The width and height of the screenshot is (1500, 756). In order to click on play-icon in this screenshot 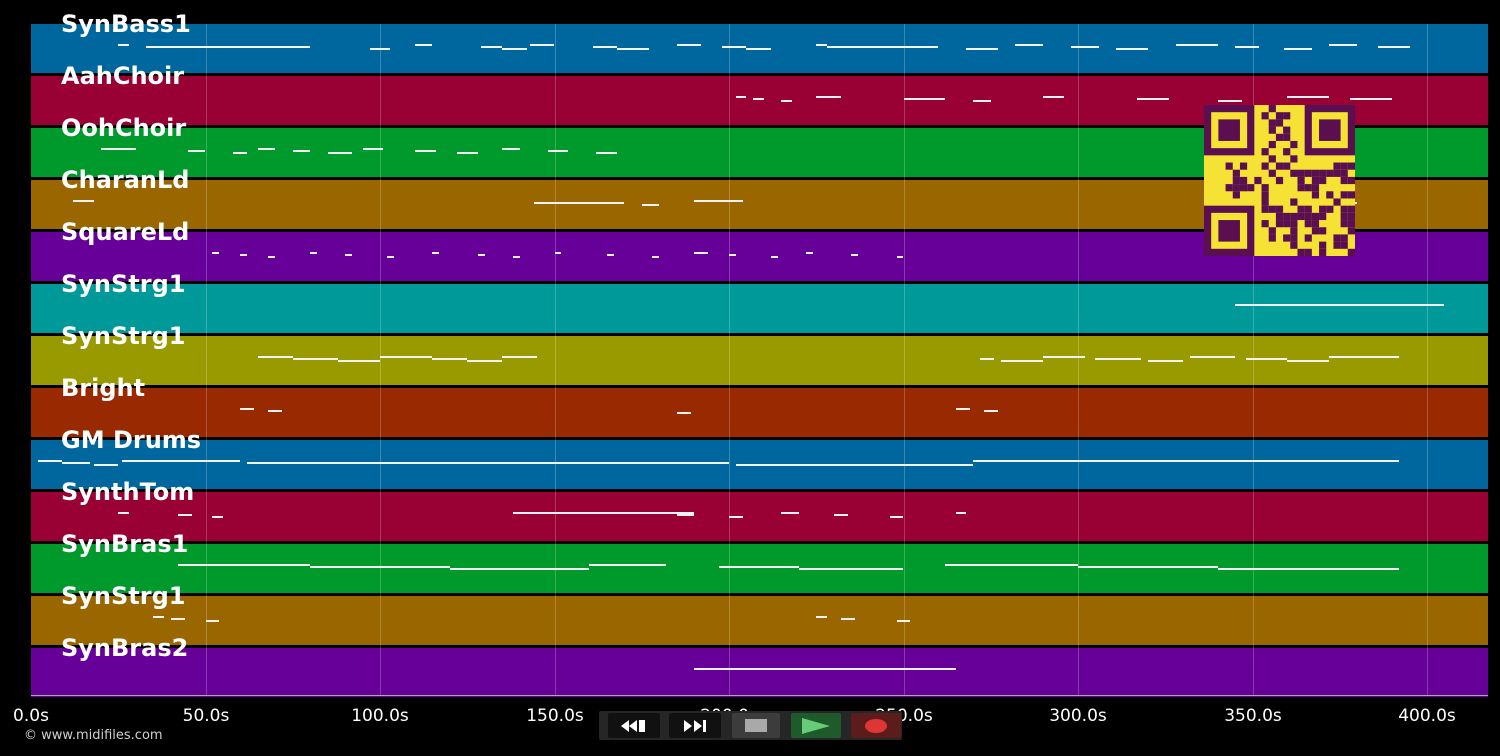, I will do `click(816, 725)`.